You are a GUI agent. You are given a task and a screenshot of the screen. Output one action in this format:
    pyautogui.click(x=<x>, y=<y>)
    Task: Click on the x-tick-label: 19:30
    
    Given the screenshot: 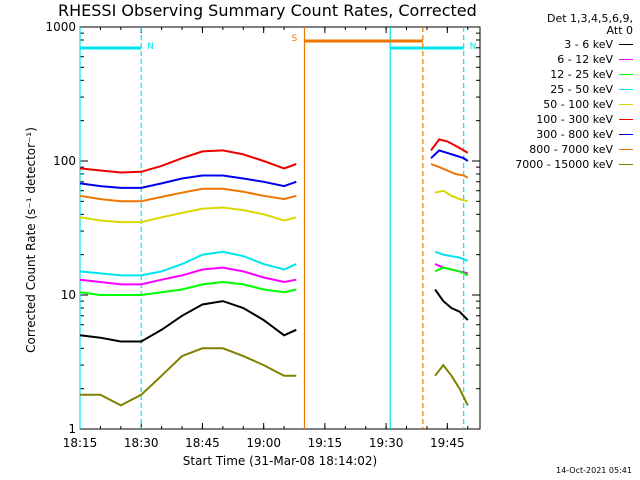 What is the action you would take?
    pyautogui.click(x=386, y=443)
    